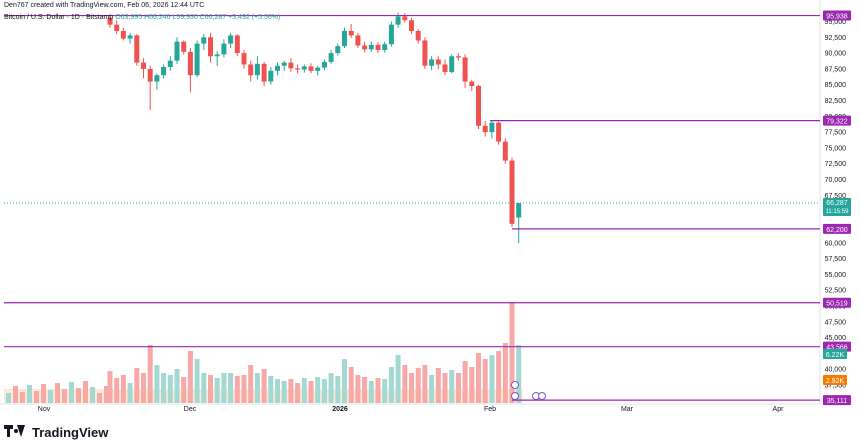 The image size is (860, 444). Describe the element at coordinates (44, 409) in the screenshot. I see `time-tick-label: Nov` at that location.